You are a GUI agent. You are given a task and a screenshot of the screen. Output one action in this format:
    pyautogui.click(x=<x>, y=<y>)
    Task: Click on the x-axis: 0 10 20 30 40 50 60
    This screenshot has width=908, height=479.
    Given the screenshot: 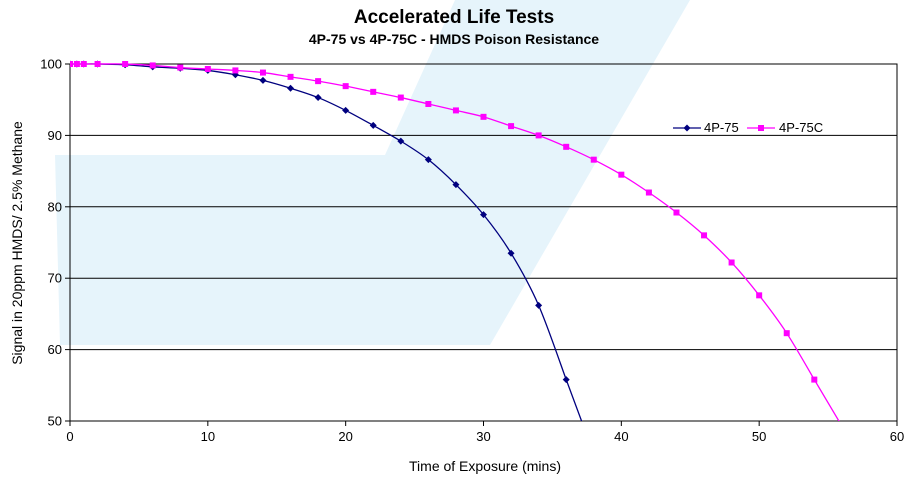 What is the action you would take?
    pyautogui.click(x=485, y=432)
    